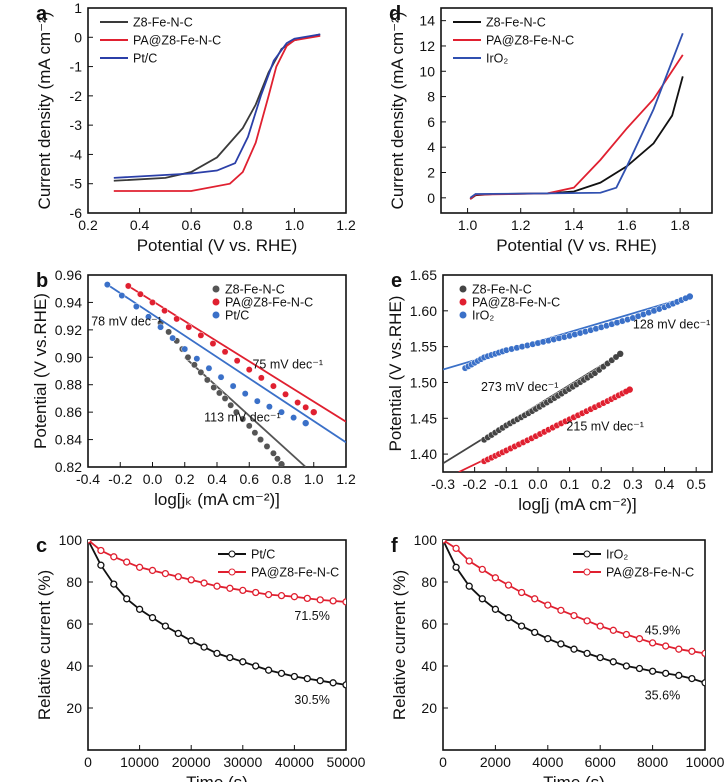 Image resolution: width=727 pixels, height=782 pixels. What do you see at coordinates (346, 762) in the screenshot?
I see `x-tick-label: 50000` at bounding box center [346, 762].